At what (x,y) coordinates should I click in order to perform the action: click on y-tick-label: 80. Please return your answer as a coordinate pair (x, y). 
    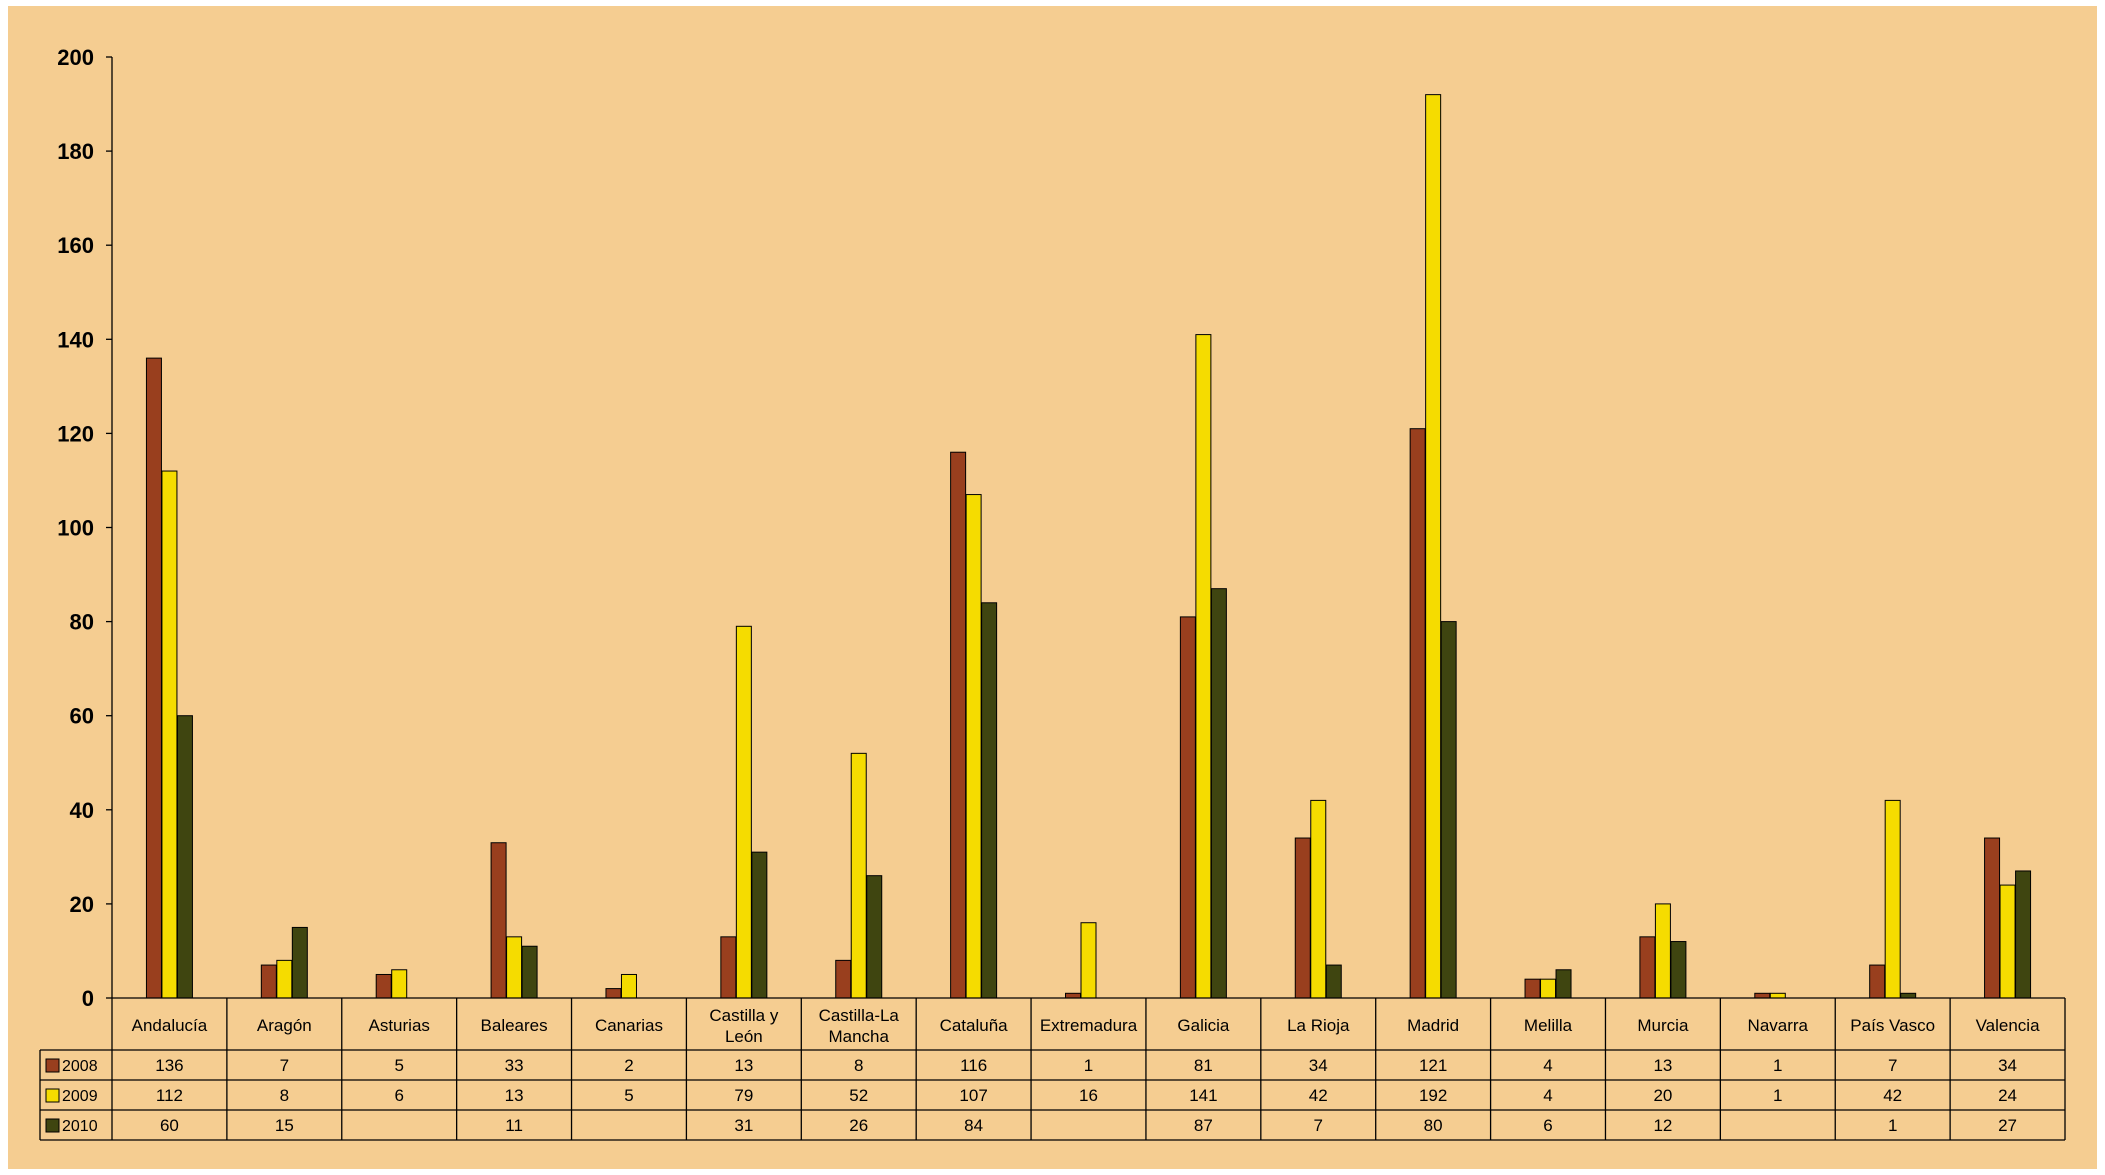
    Looking at the image, I should click on (82, 622).